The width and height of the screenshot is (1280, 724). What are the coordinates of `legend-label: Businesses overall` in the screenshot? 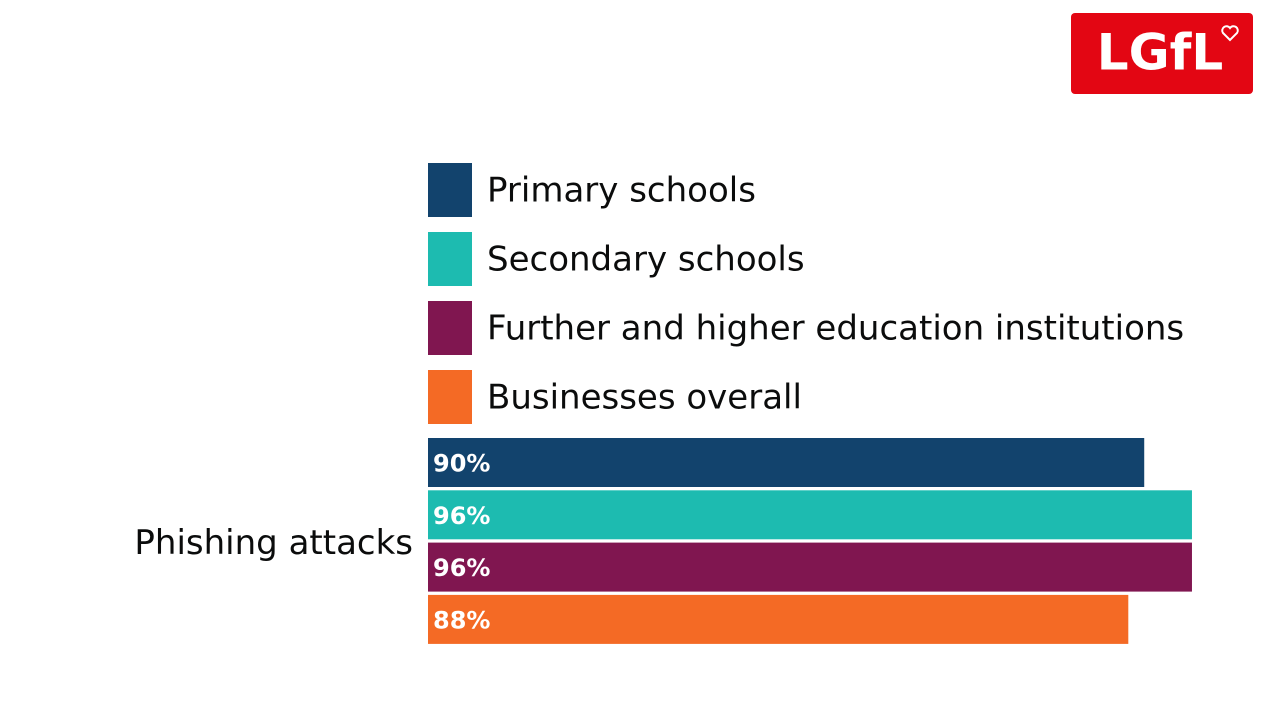 It's located at (644, 398).